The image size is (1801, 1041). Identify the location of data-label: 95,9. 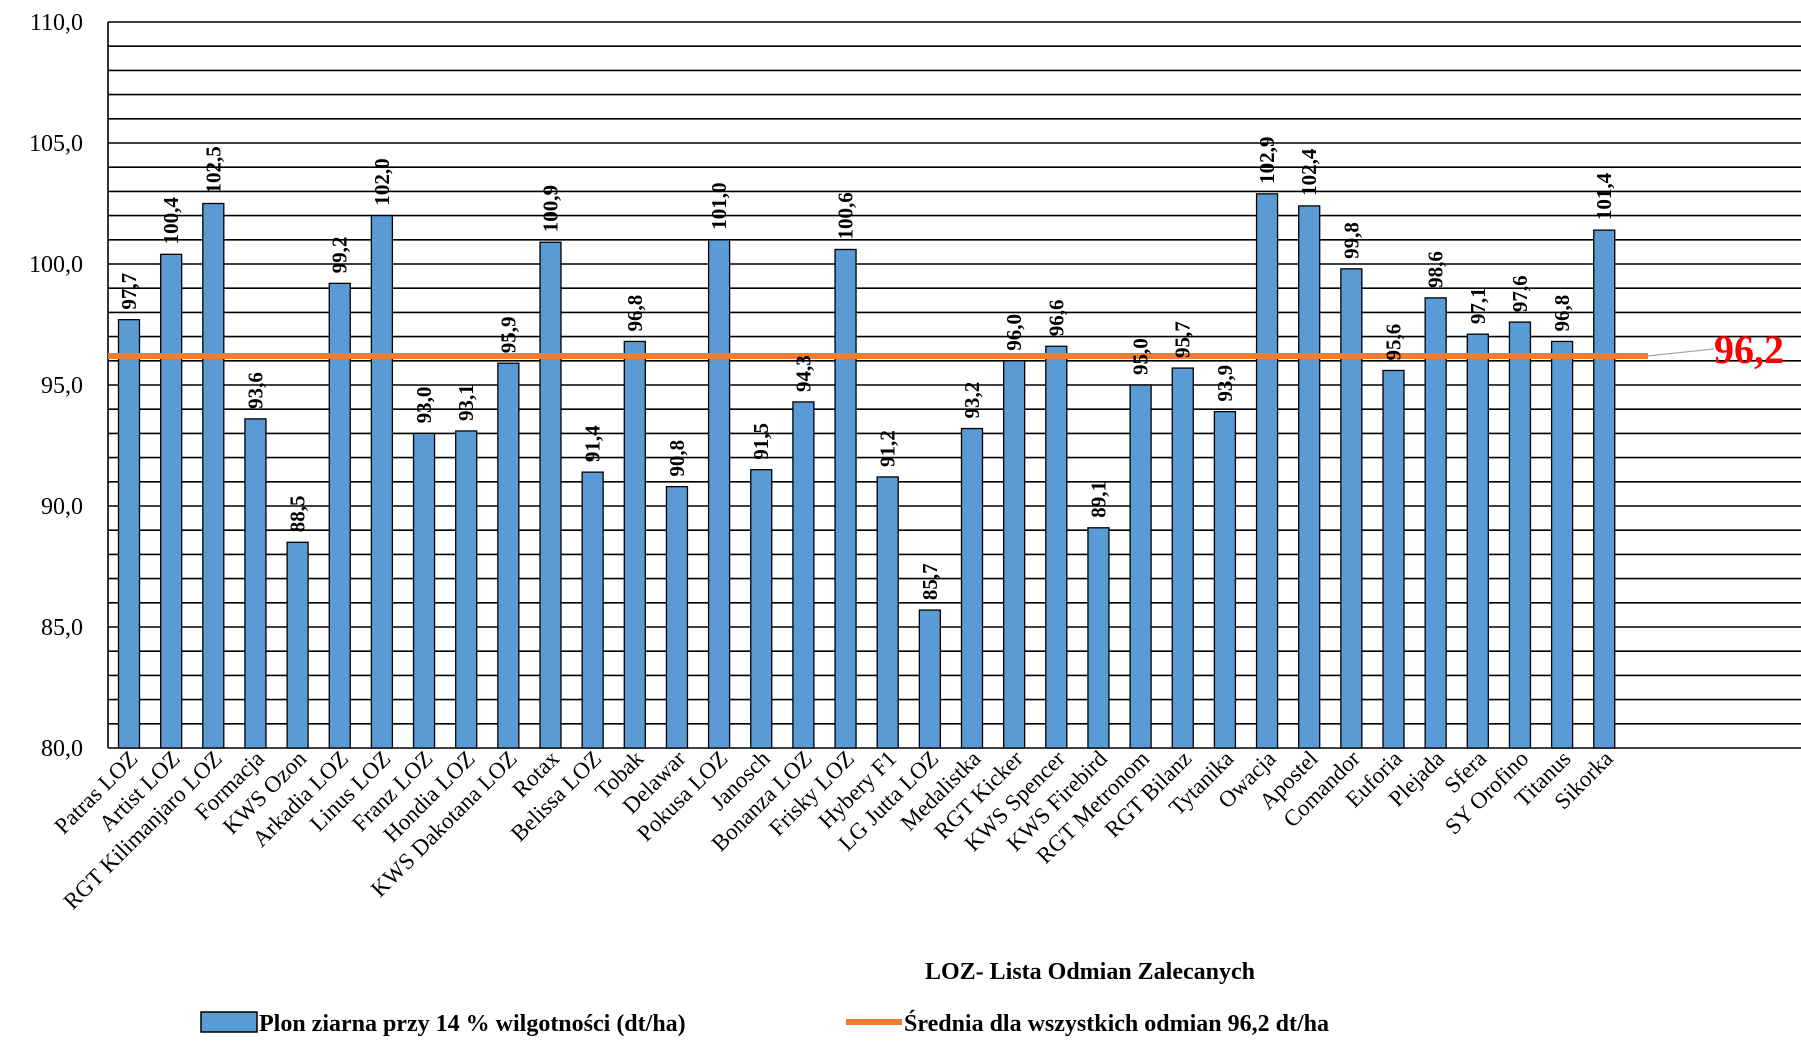
(508, 334).